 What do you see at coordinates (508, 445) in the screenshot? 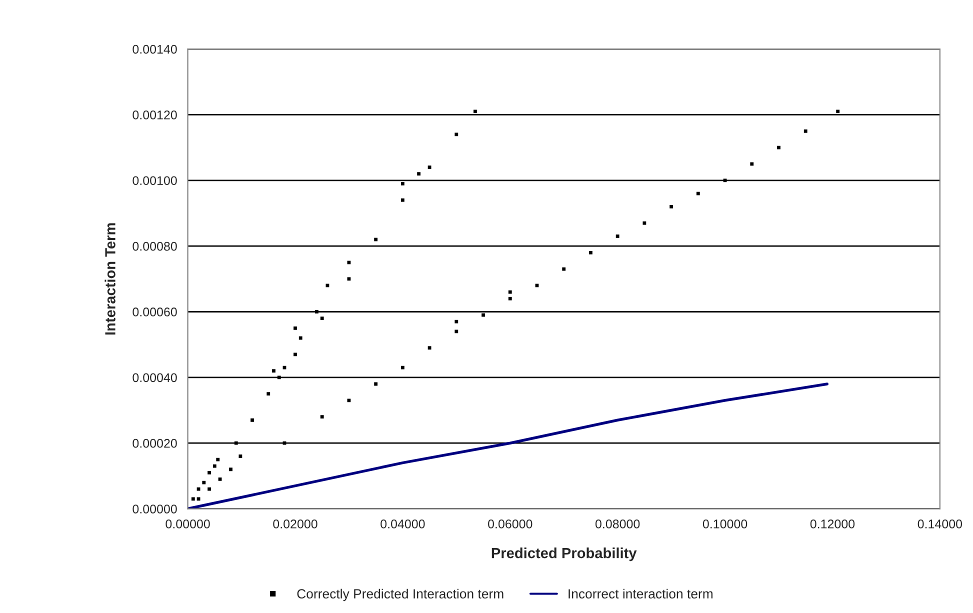
I see `line-series` at bounding box center [508, 445].